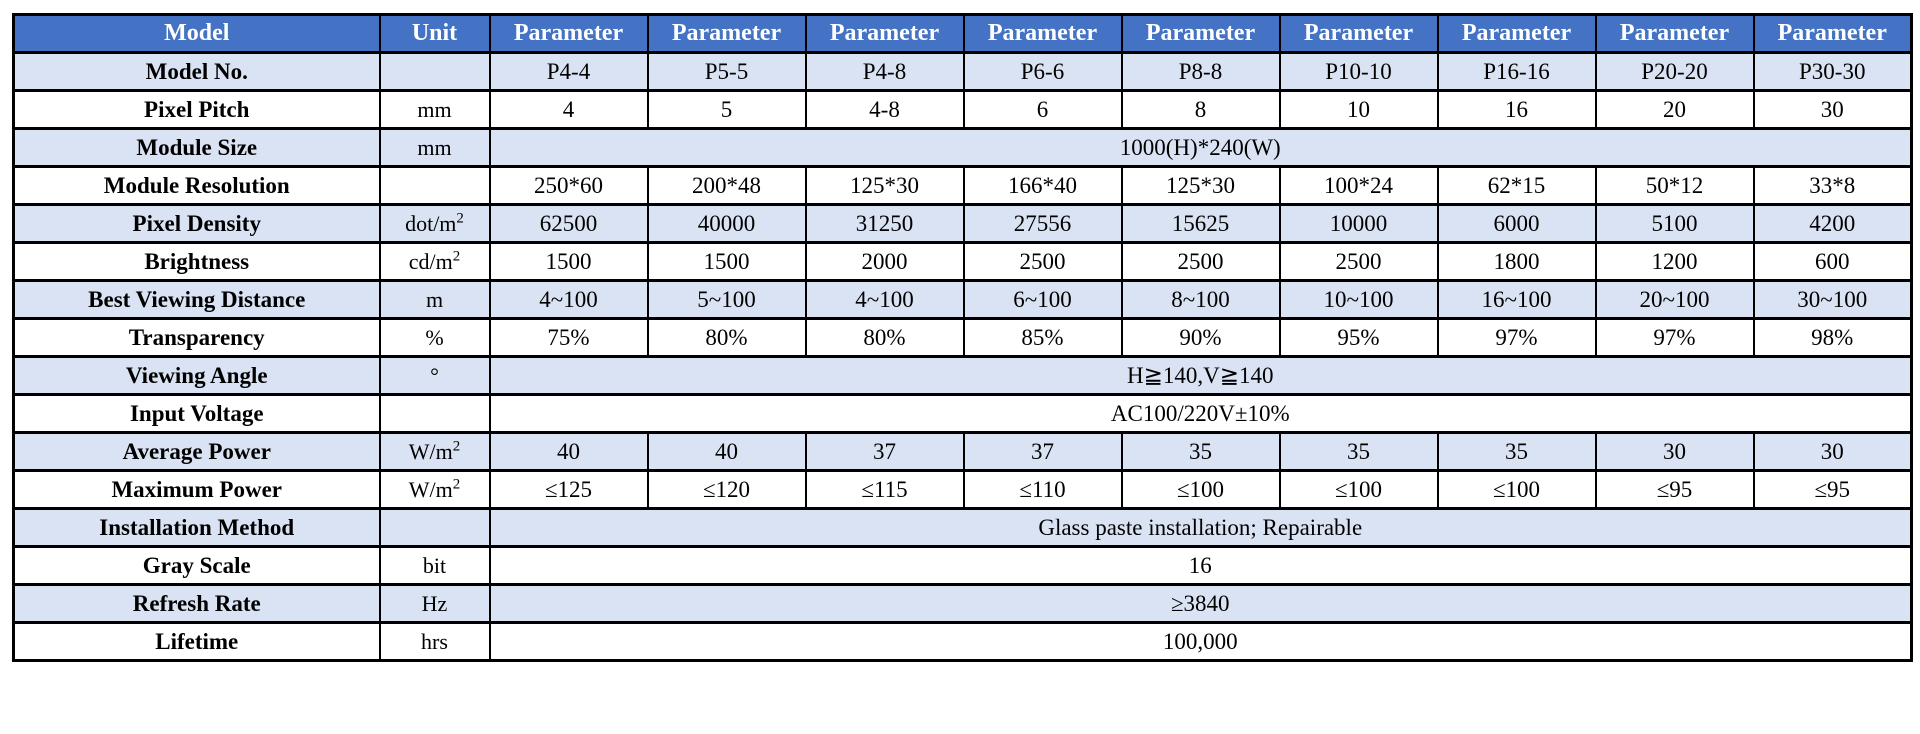 The image size is (1920, 734). What do you see at coordinates (962, 565) in the screenshot?
I see `table-row: Gray Scale bit 16` at bounding box center [962, 565].